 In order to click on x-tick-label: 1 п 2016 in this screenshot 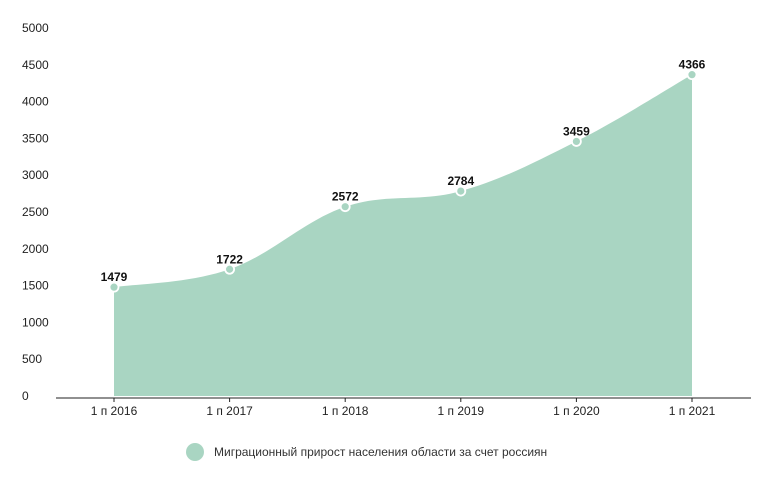, I will do `click(114, 411)`.